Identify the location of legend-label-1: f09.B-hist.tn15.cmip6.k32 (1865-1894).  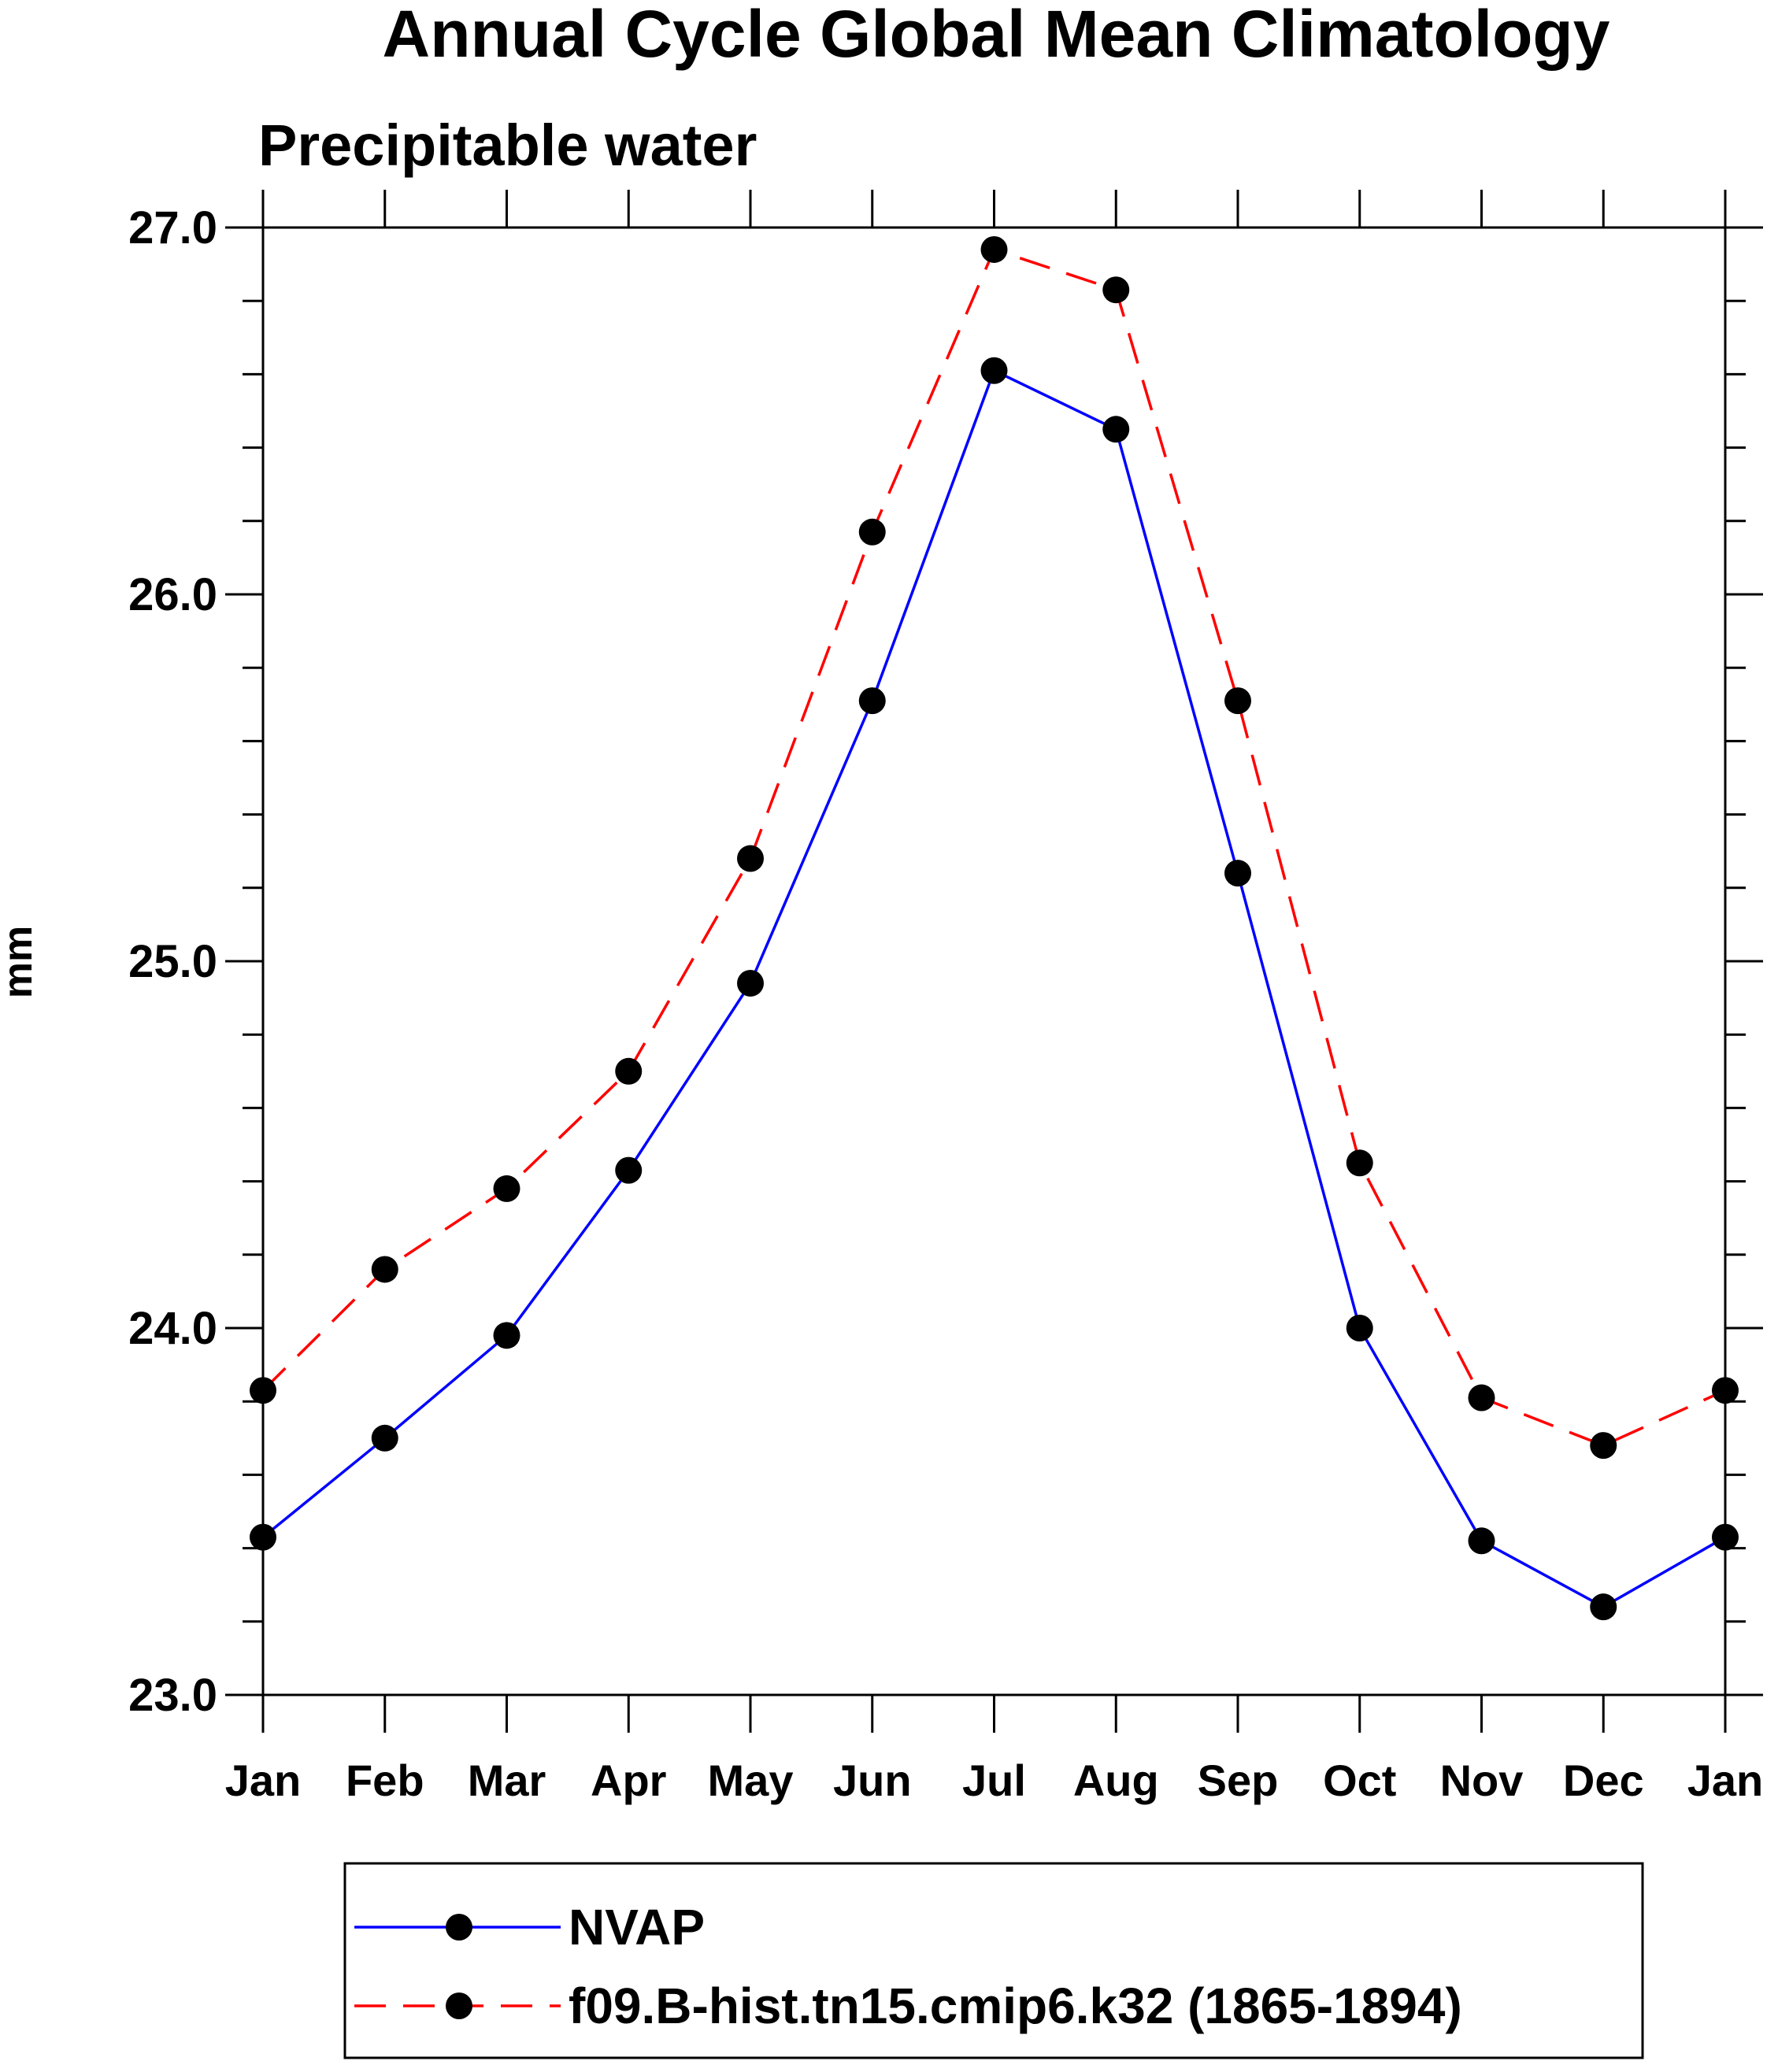
(1015, 2006).